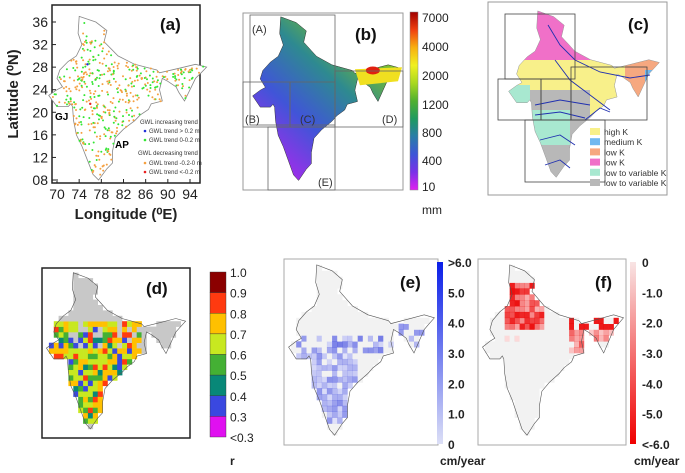 The image size is (685, 473). I want to click on region-box, so click(301, 158).